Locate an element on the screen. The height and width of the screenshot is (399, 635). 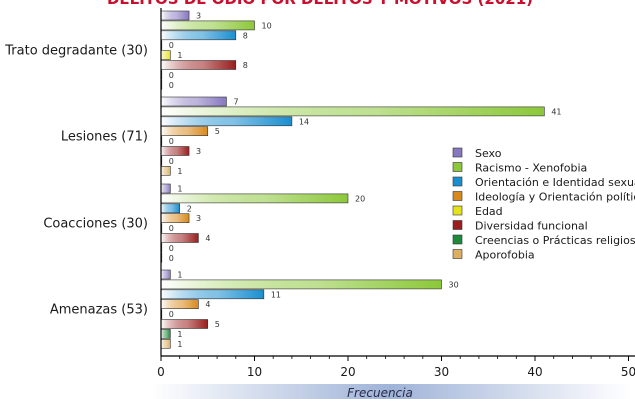
x-tick-label: 30 is located at coordinates (441, 372).